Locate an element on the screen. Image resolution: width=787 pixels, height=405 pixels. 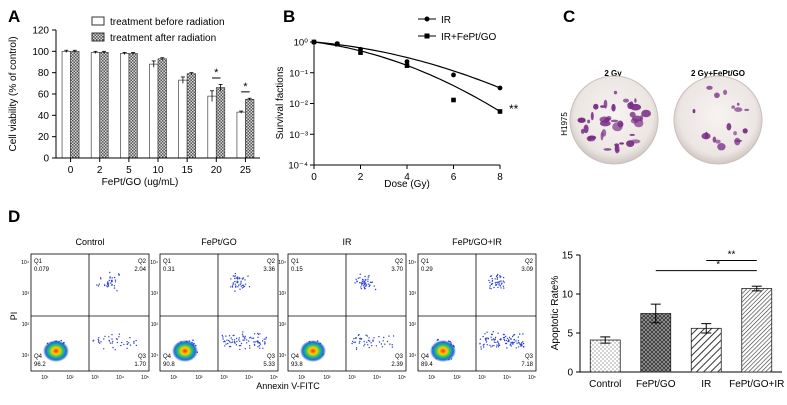
d-flow-q4-value: 90.8 is located at coordinates (169, 365).